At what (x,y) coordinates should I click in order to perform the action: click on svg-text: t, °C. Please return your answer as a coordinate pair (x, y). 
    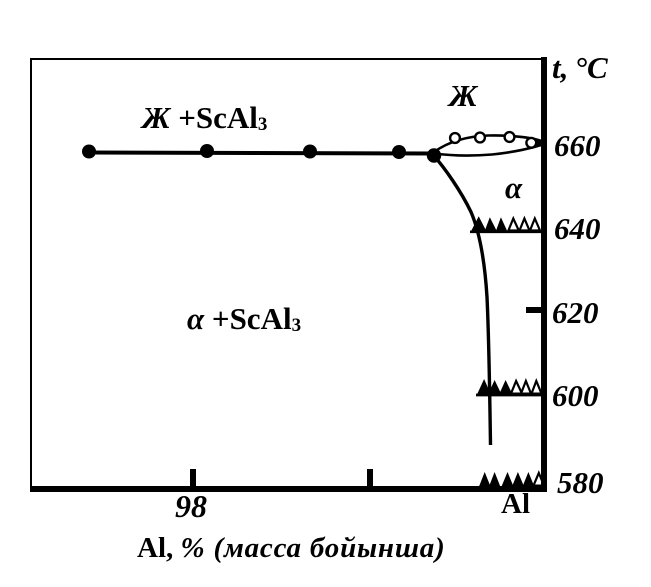
    Looking at the image, I should click on (580, 67).